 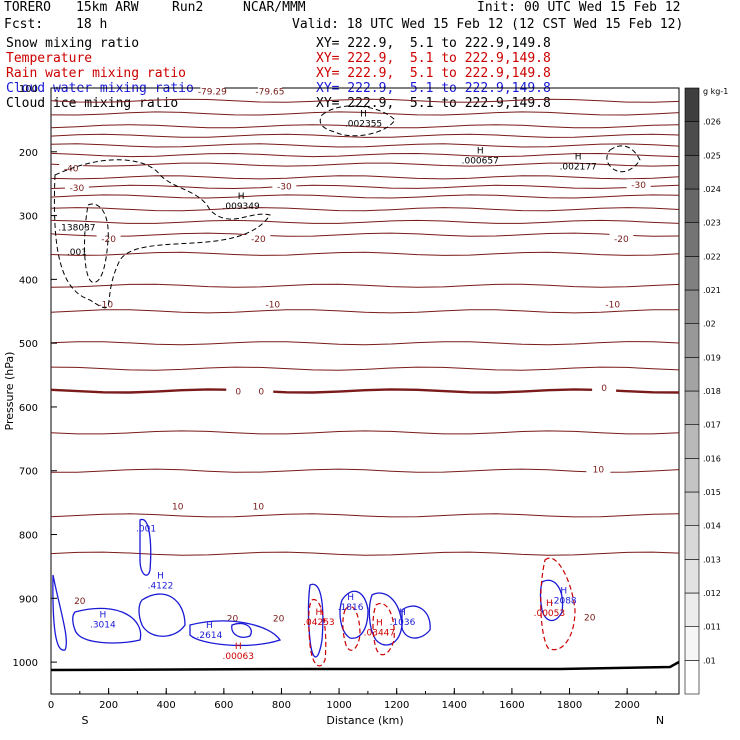 I want to click on y-tick-label: 600, so click(x=28, y=408).